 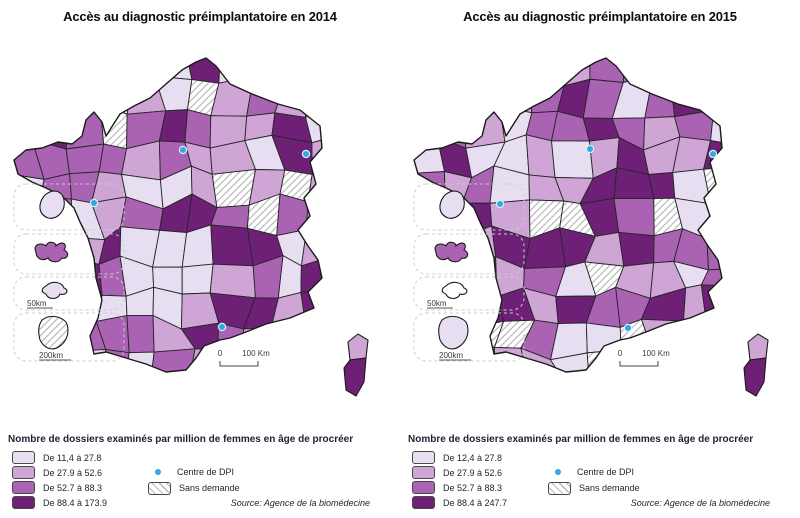 What do you see at coordinates (69, 272) in the screenshot?
I see `overseas-insets: 50km 200km` at bounding box center [69, 272].